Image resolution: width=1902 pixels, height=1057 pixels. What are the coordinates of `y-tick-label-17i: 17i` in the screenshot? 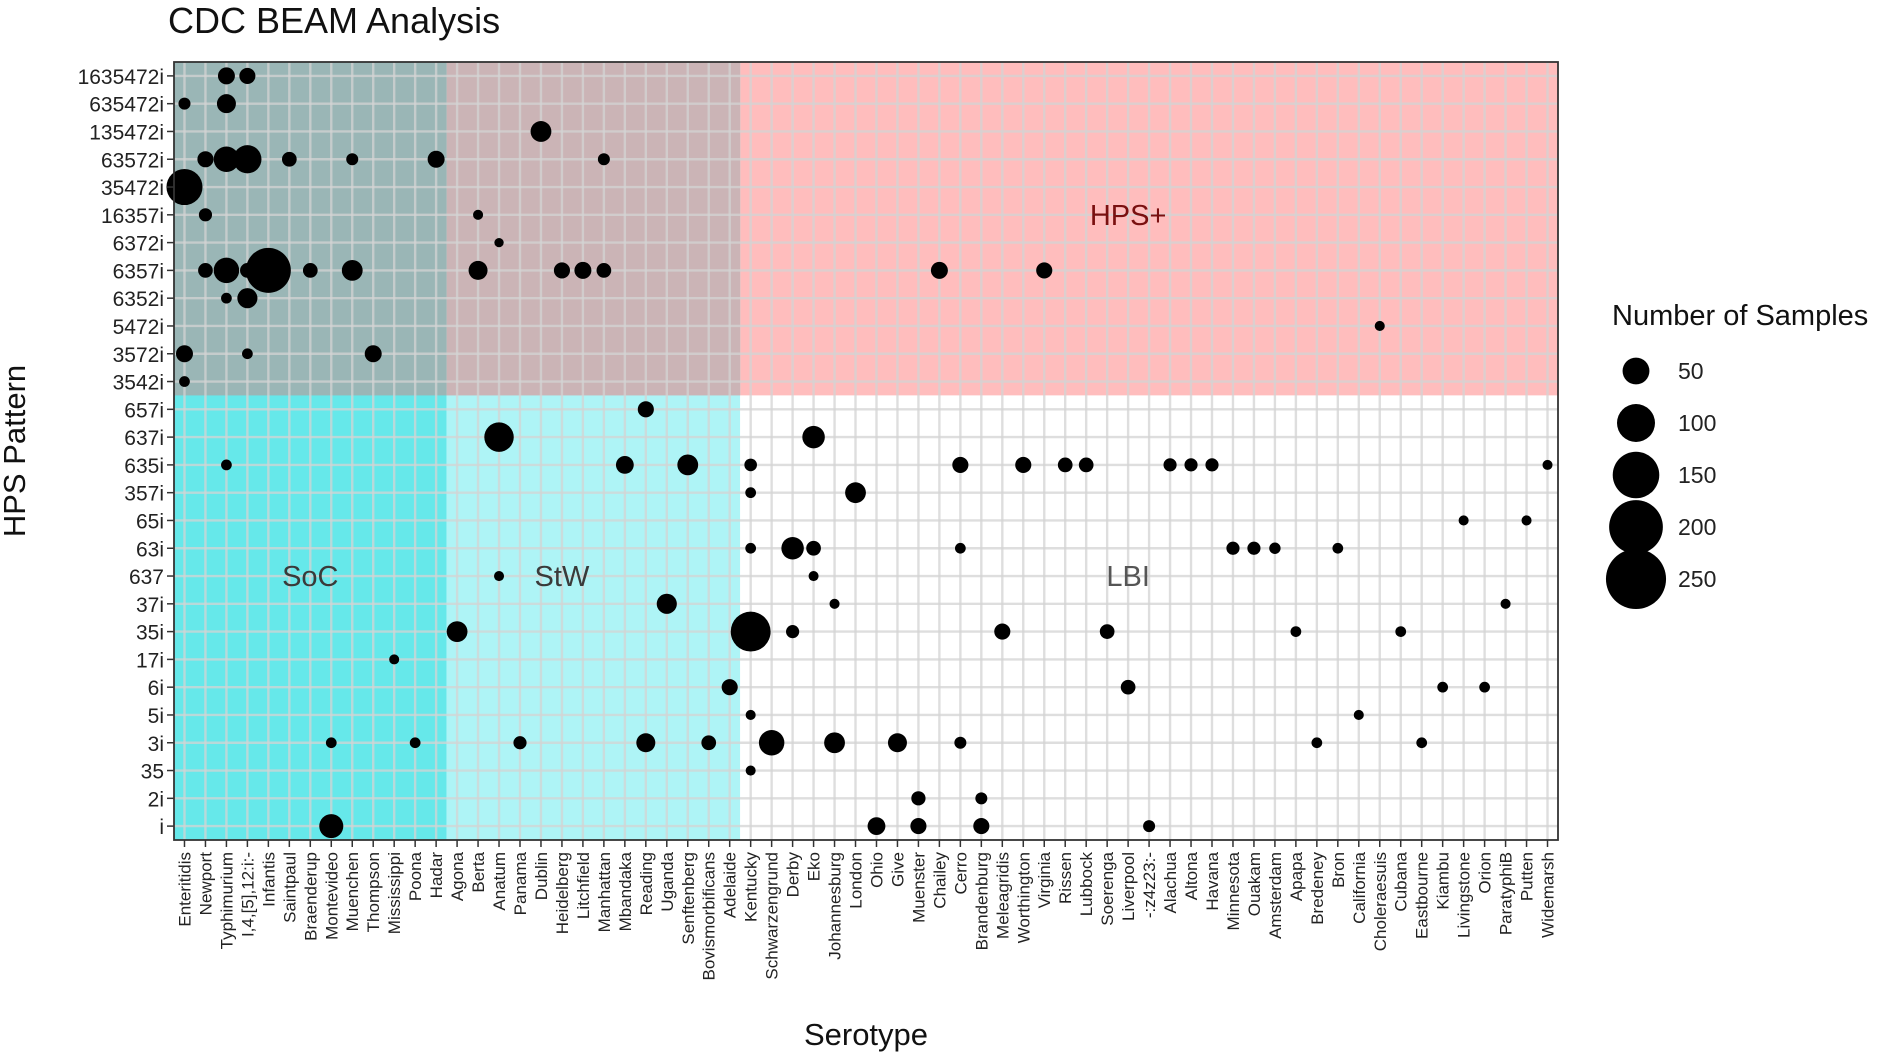 It's located at (150, 660).